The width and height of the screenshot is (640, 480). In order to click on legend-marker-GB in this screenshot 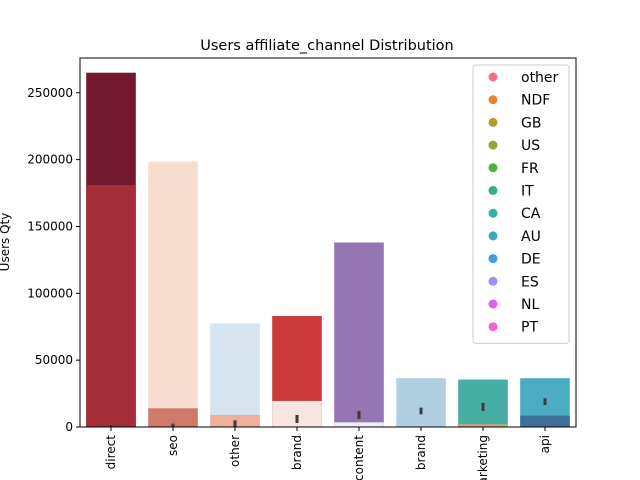, I will do `click(493, 122)`.